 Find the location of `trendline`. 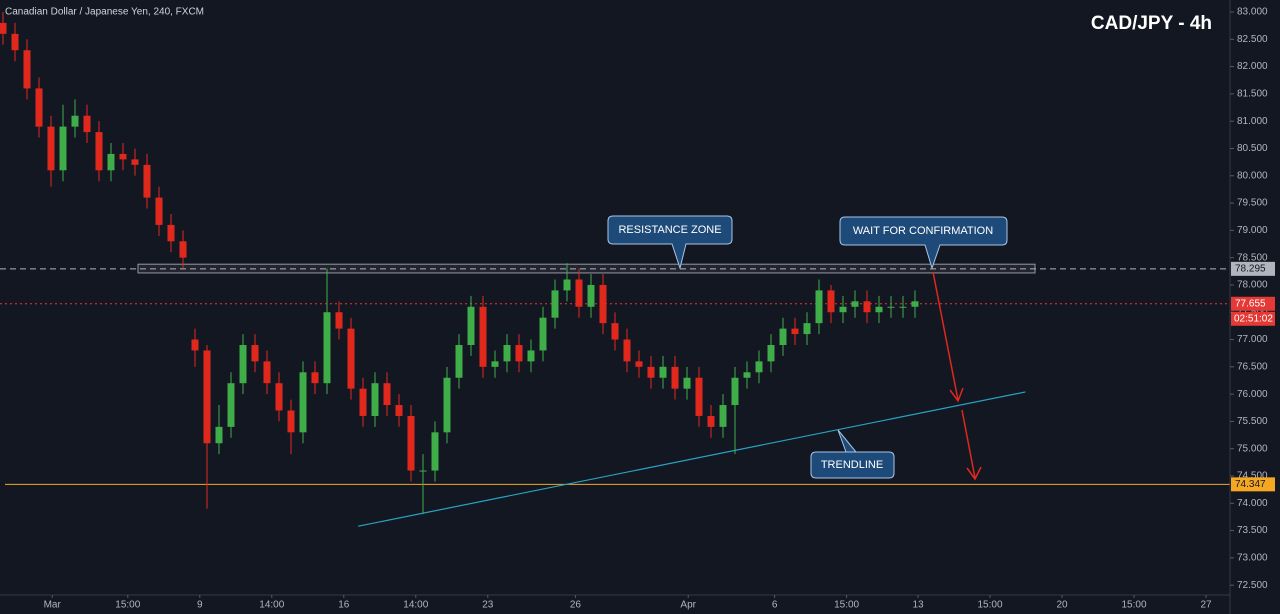

trendline is located at coordinates (692, 459).